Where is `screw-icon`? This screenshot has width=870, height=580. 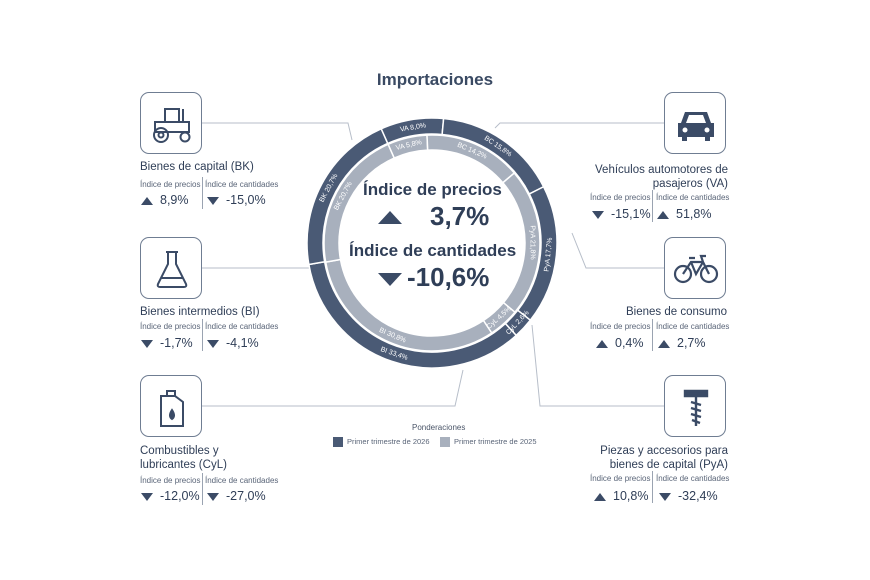 screw-icon is located at coordinates (696, 407).